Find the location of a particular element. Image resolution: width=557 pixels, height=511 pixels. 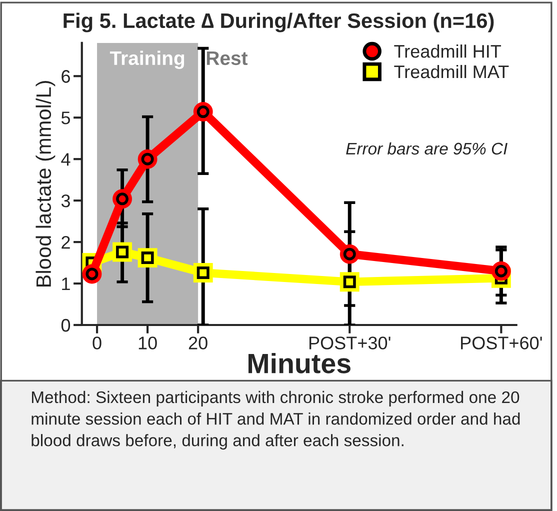

y-tick-label: 5 is located at coordinates (65, 118).